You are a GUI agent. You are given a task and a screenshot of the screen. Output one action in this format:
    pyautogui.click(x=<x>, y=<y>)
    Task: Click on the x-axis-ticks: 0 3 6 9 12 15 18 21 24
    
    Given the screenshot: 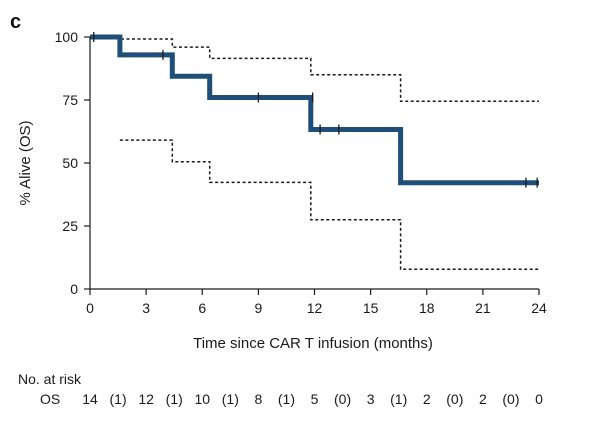 What is the action you would take?
    pyautogui.click(x=316, y=302)
    